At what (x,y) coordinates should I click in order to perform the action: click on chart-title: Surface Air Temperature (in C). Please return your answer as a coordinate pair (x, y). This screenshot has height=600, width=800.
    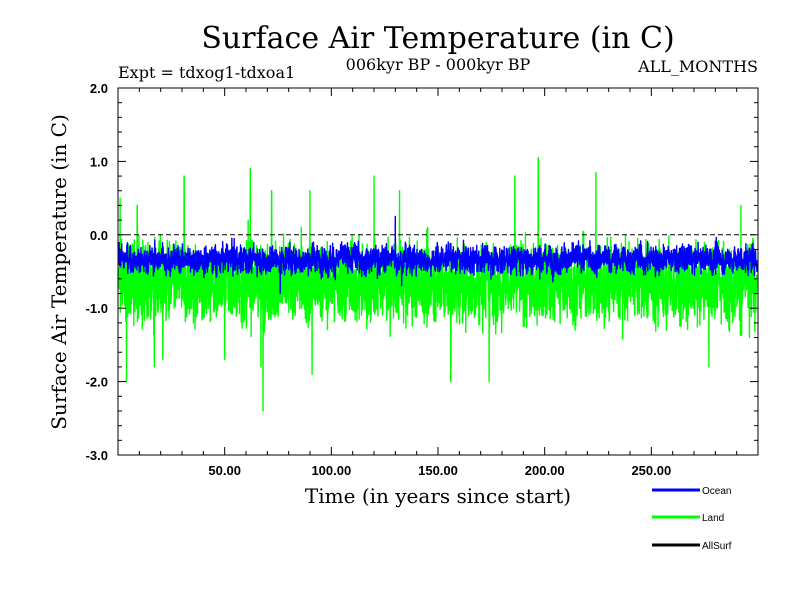
    Looking at the image, I should click on (437, 38).